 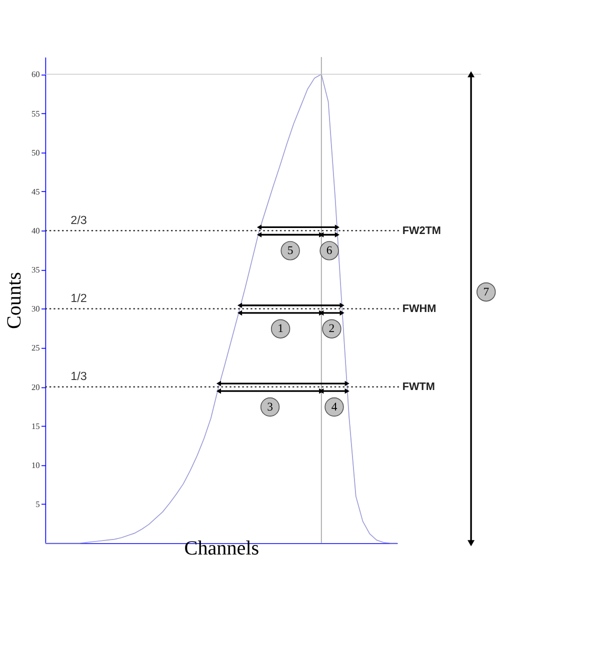 I want to click on y-axis-title: Counts, so click(x=15, y=301).